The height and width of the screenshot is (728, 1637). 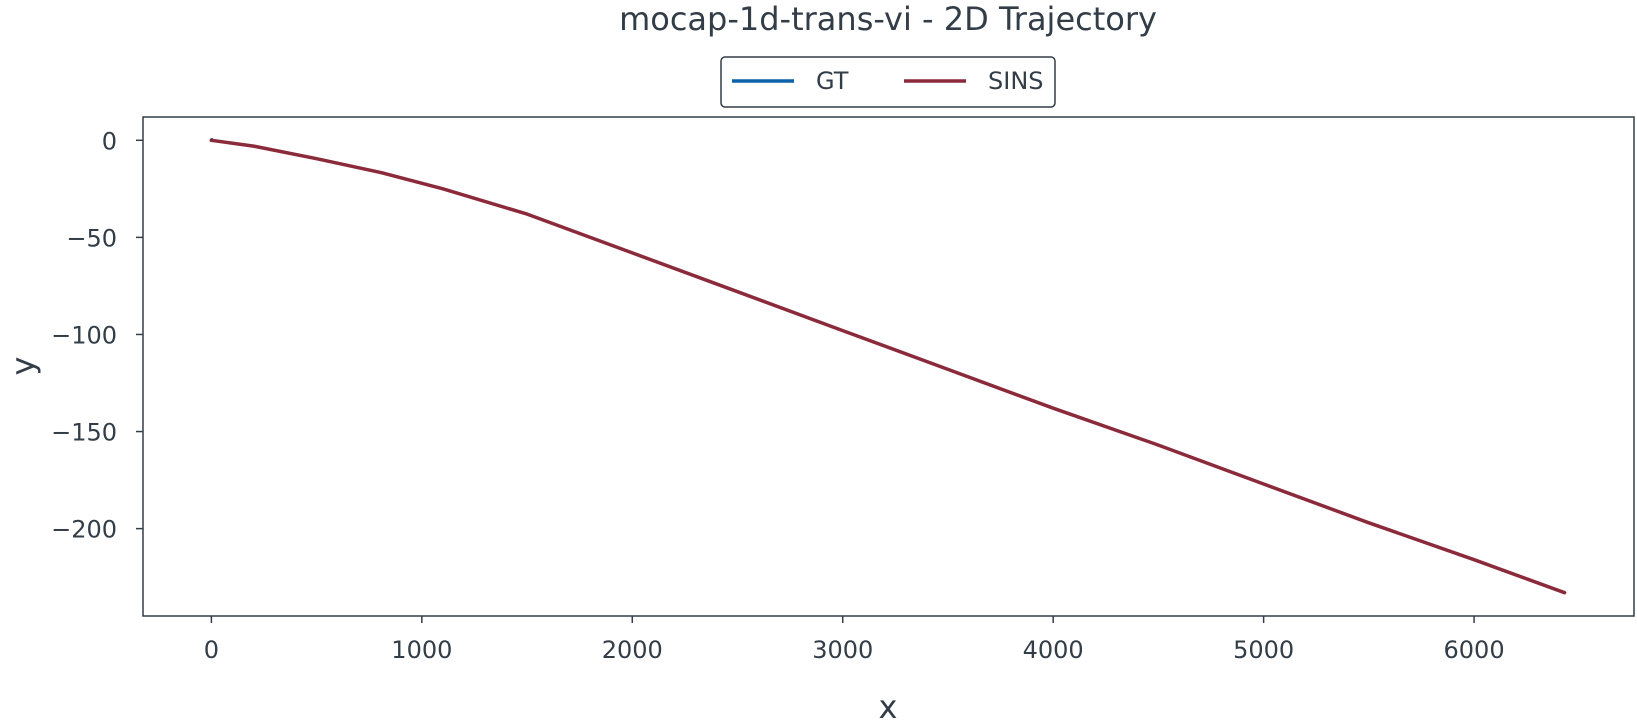 I want to click on y-tick-label: −200, so click(x=84, y=530).